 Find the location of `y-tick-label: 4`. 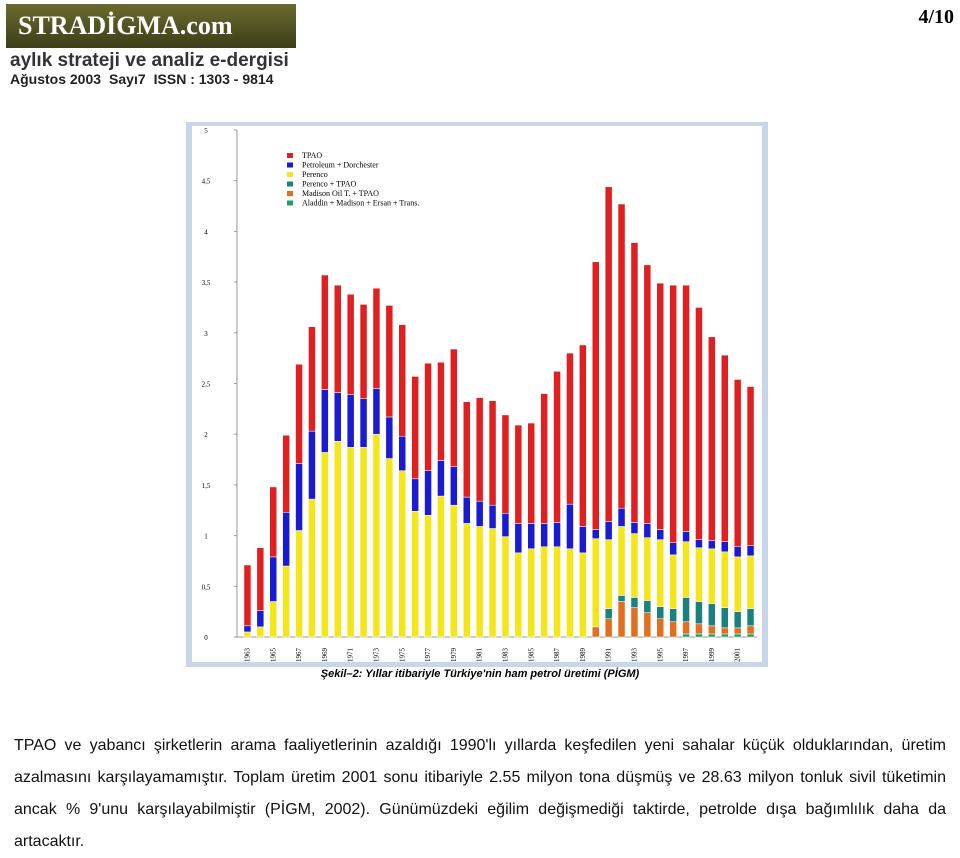

y-tick-label: 4 is located at coordinates (206, 232).